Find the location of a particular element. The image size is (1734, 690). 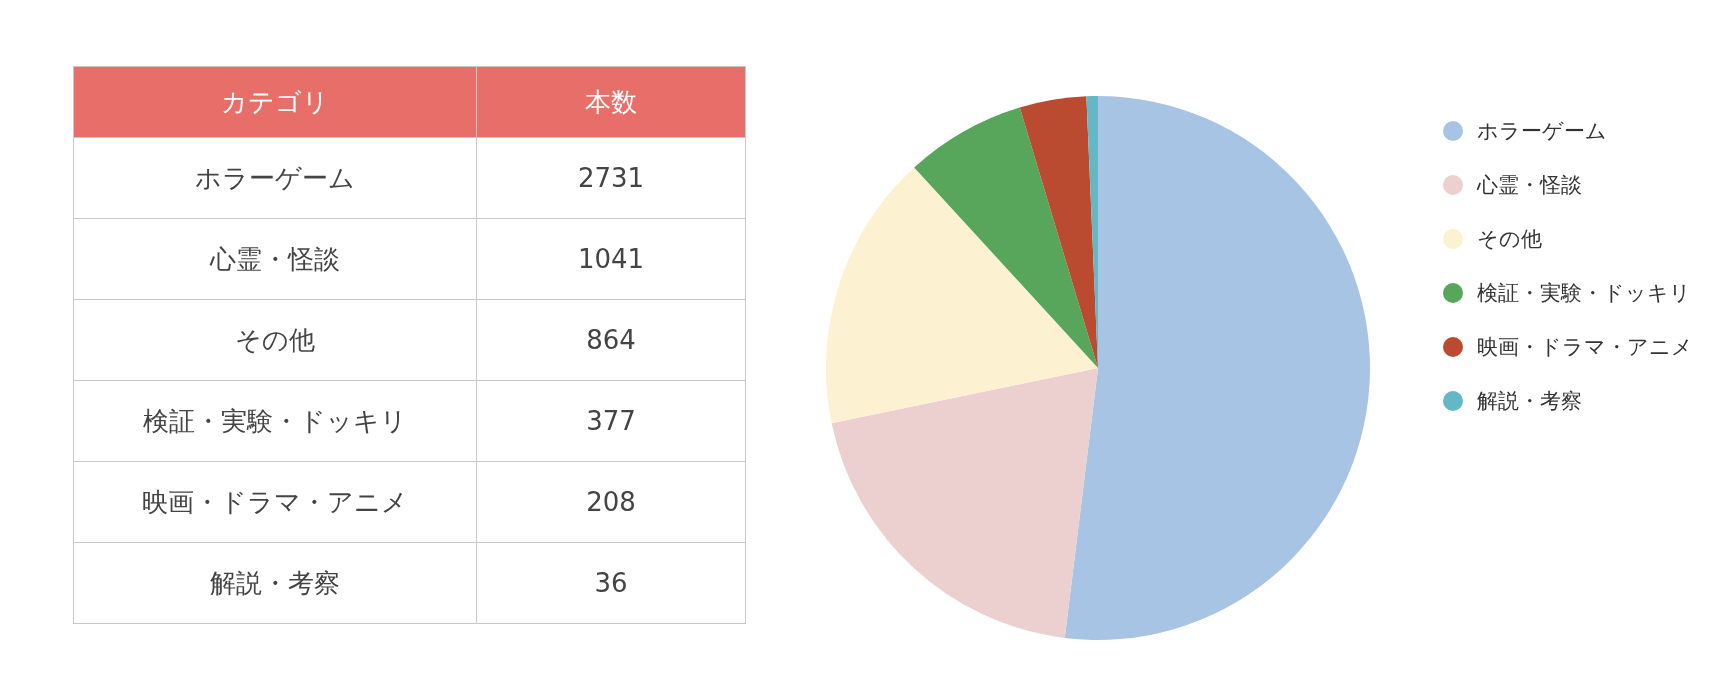

data-label: 36 is located at coordinates (611, 583).